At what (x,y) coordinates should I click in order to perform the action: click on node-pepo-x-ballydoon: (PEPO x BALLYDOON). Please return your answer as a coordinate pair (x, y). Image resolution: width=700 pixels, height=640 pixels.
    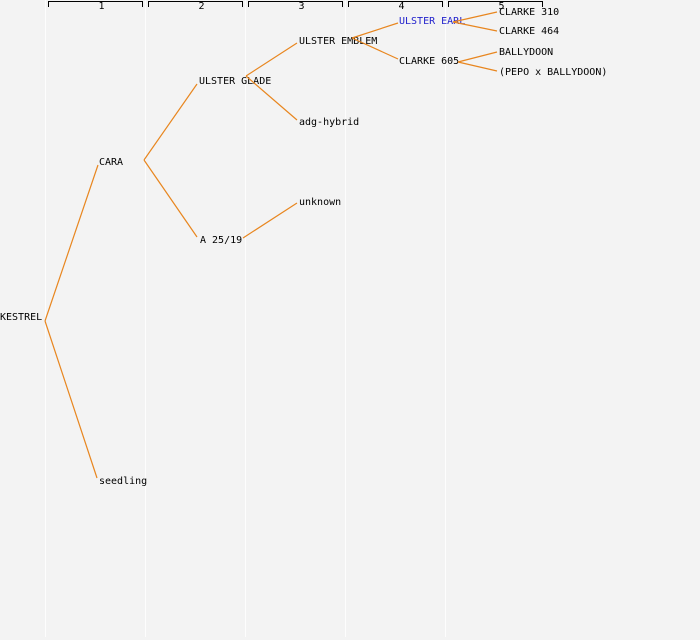
    Looking at the image, I should click on (553, 72).